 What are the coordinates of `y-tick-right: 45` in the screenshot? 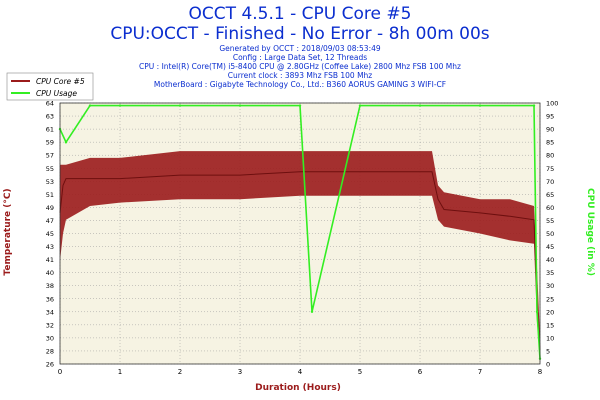 It's located at (550, 247).